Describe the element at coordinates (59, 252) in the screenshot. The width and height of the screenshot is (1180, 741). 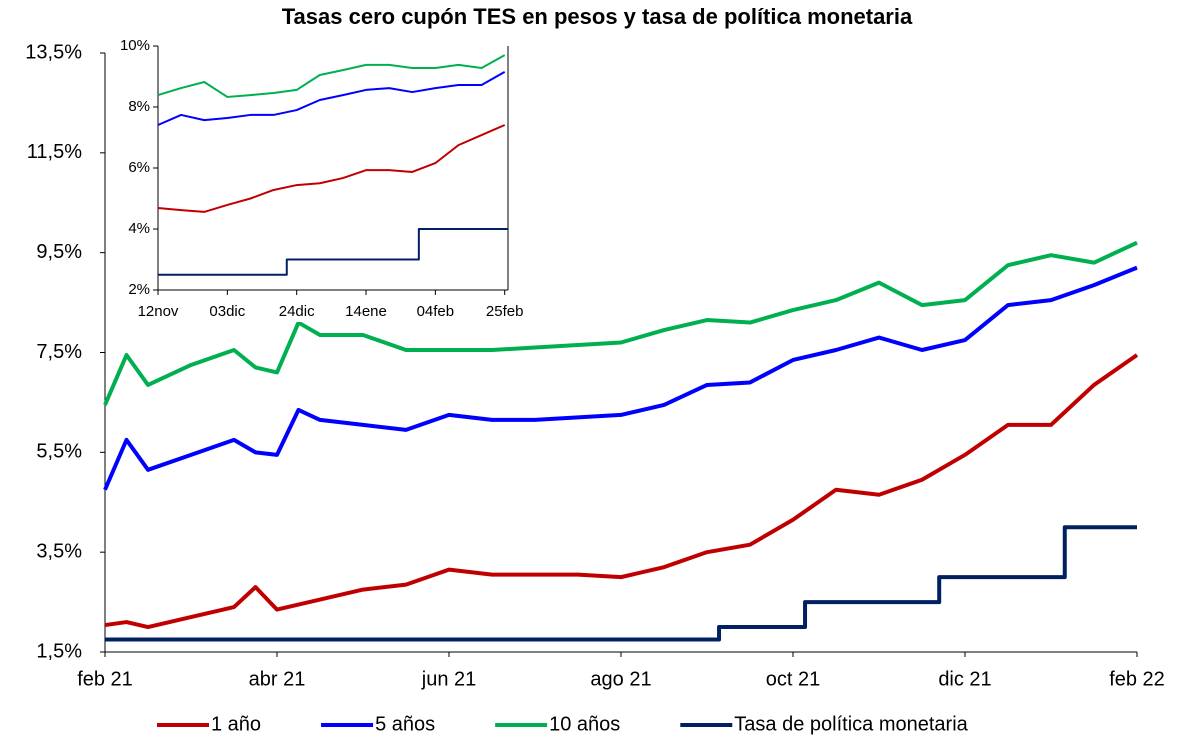
I see `y-tick-label: 9,5%` at that location.